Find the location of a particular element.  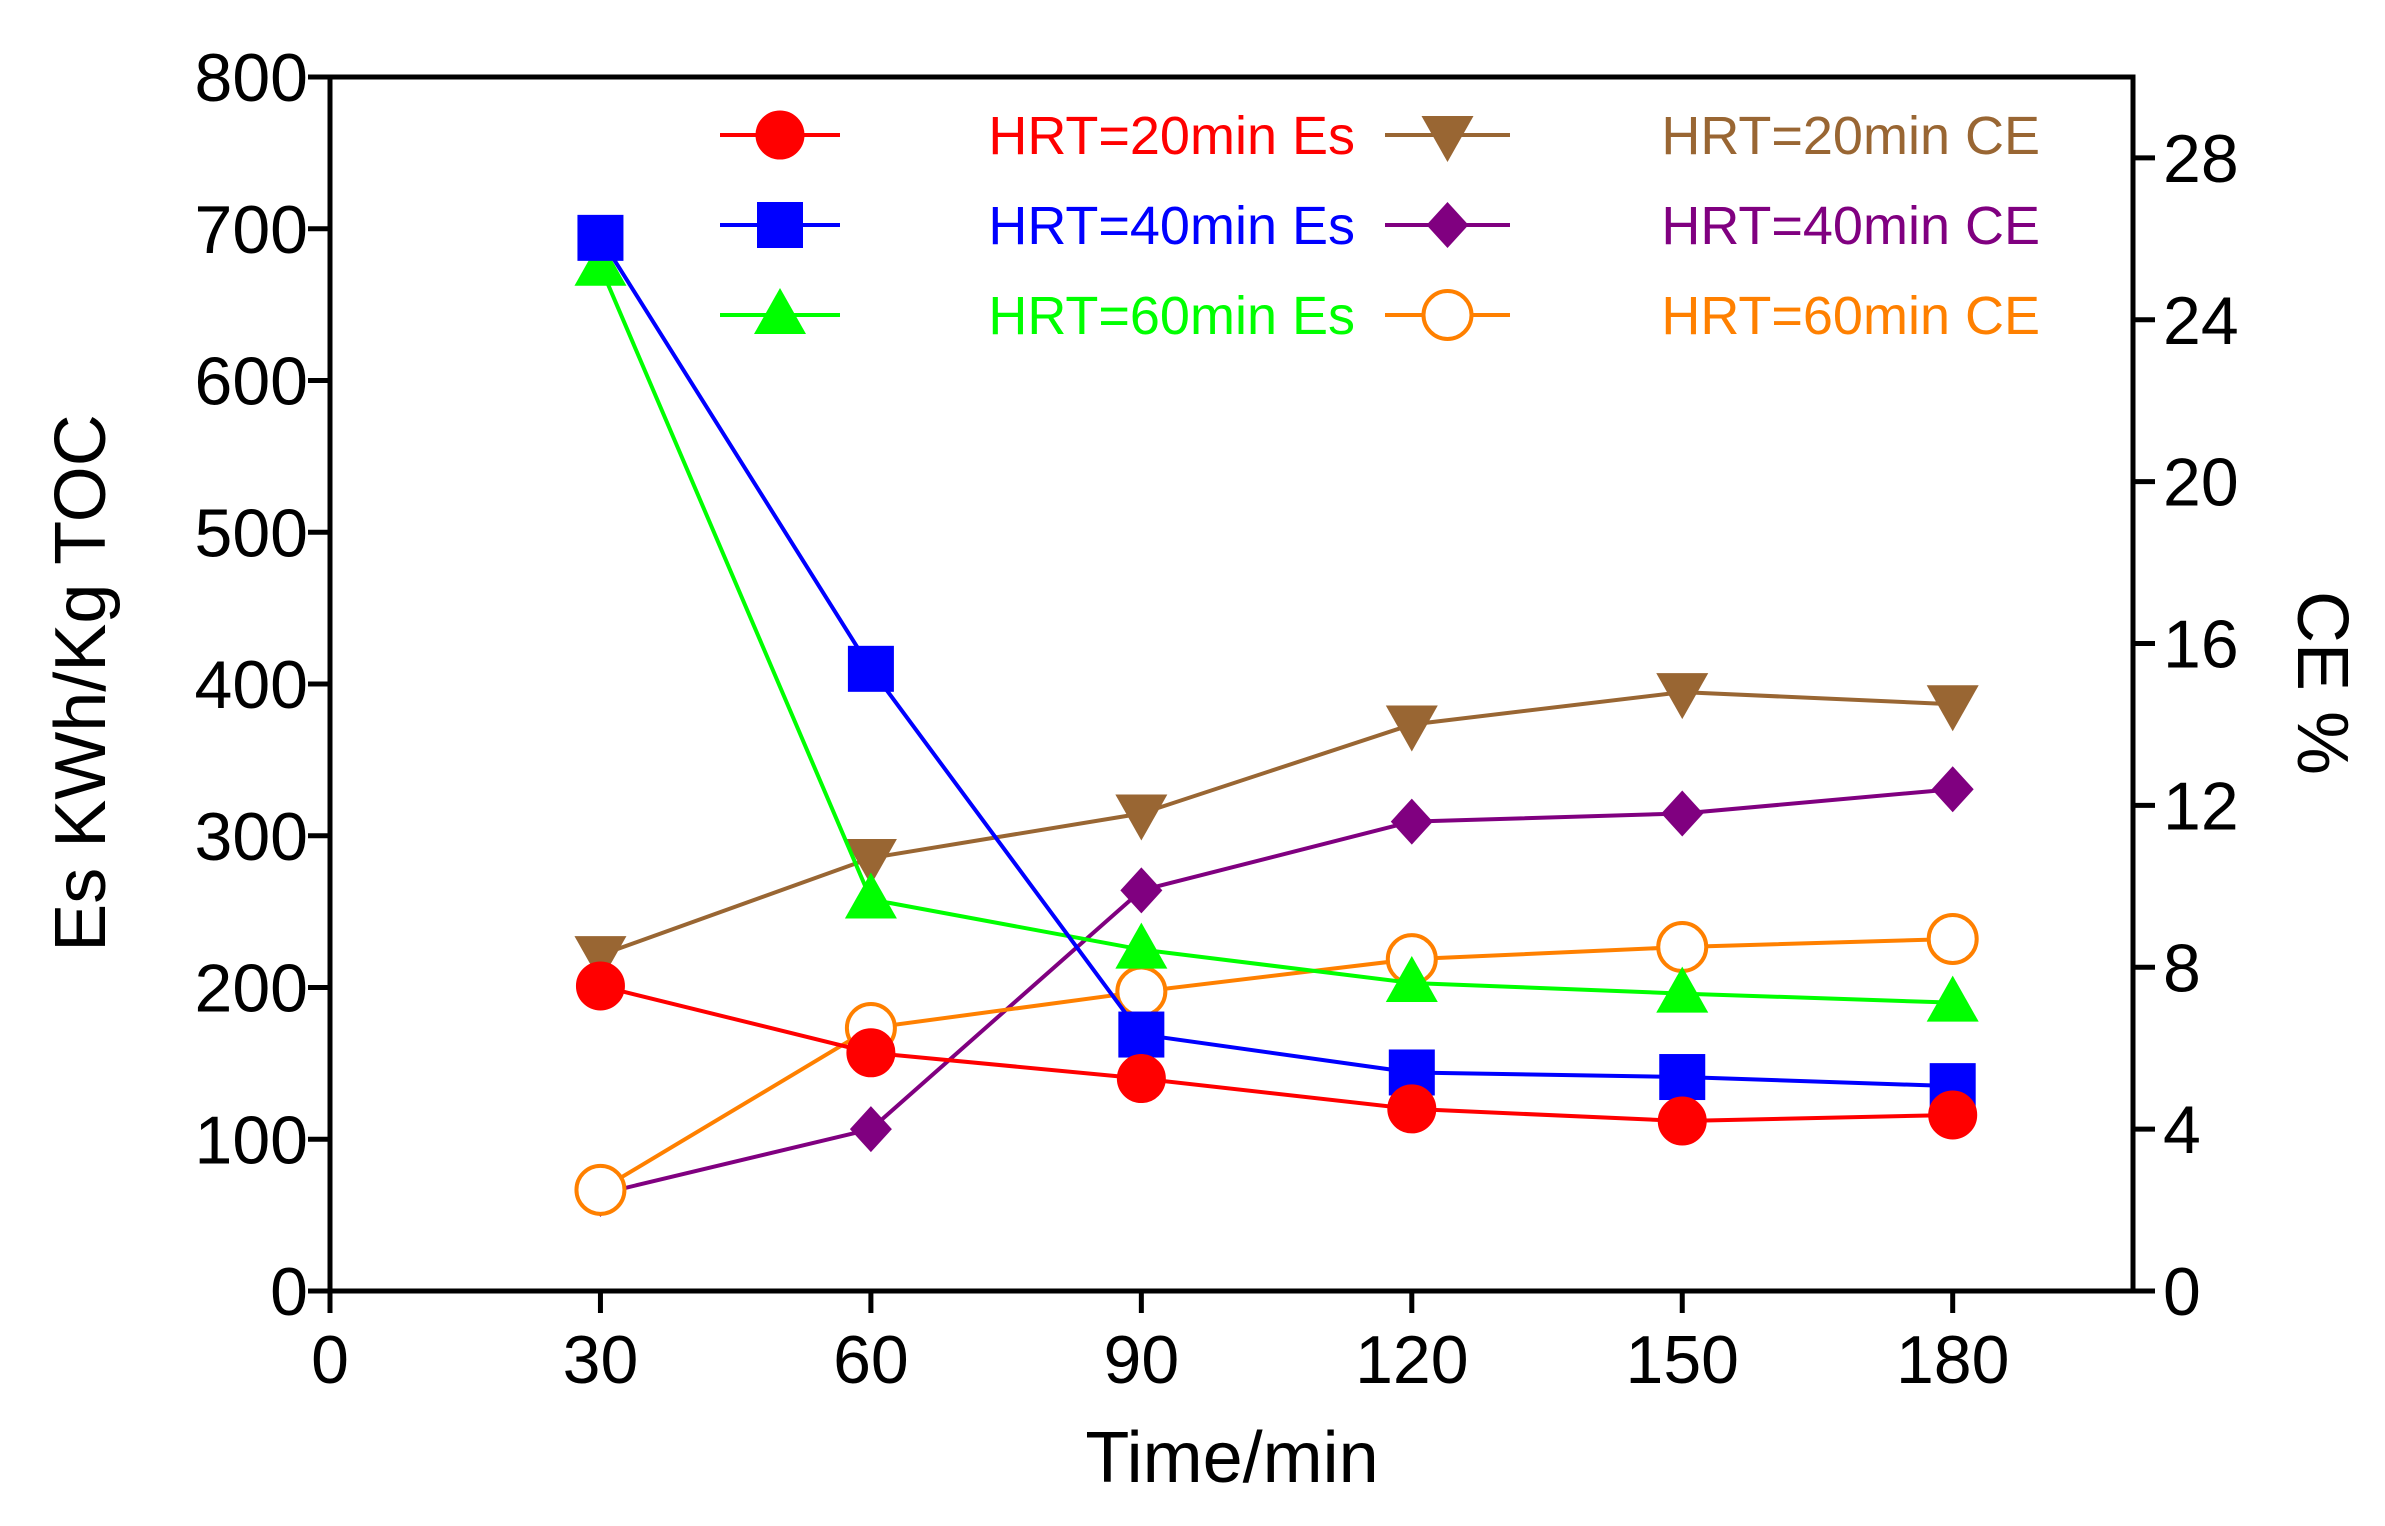

legend-item: HRT=20min CE is located at coordinates (1712, 136).